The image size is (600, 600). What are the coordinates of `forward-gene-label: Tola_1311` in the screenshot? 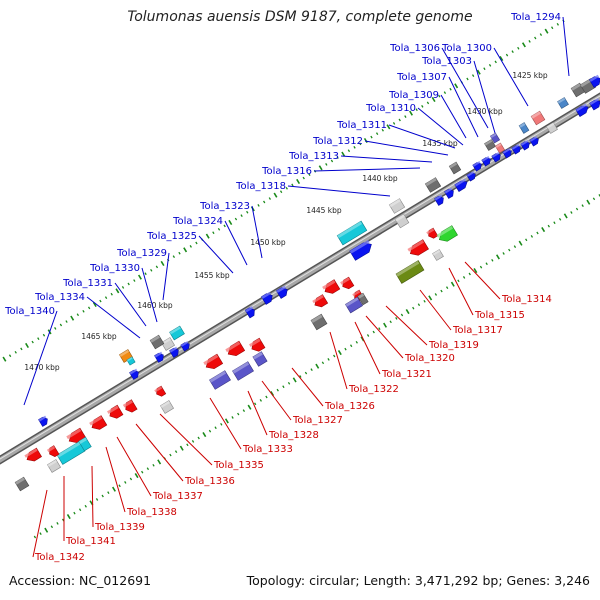 It's located at (361, 125).